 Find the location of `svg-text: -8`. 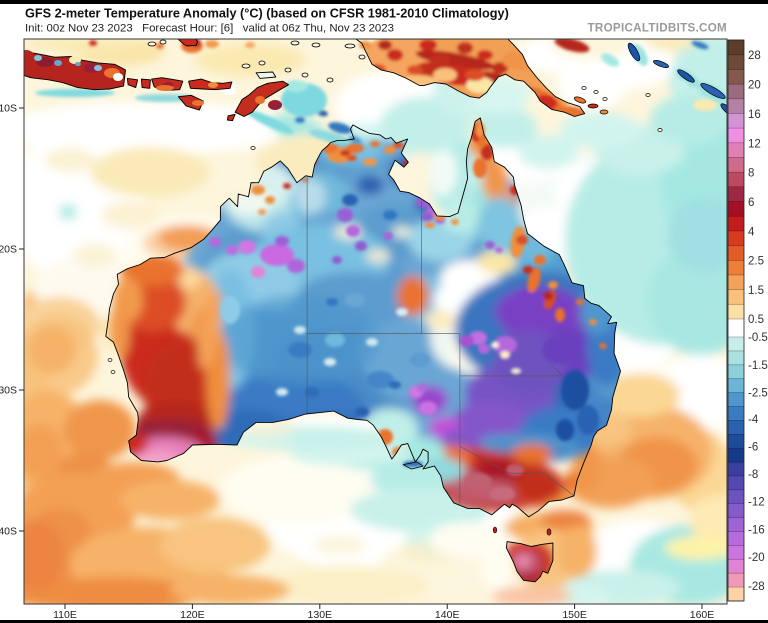

svg-text: -8 is located at coordinates (753, 475).